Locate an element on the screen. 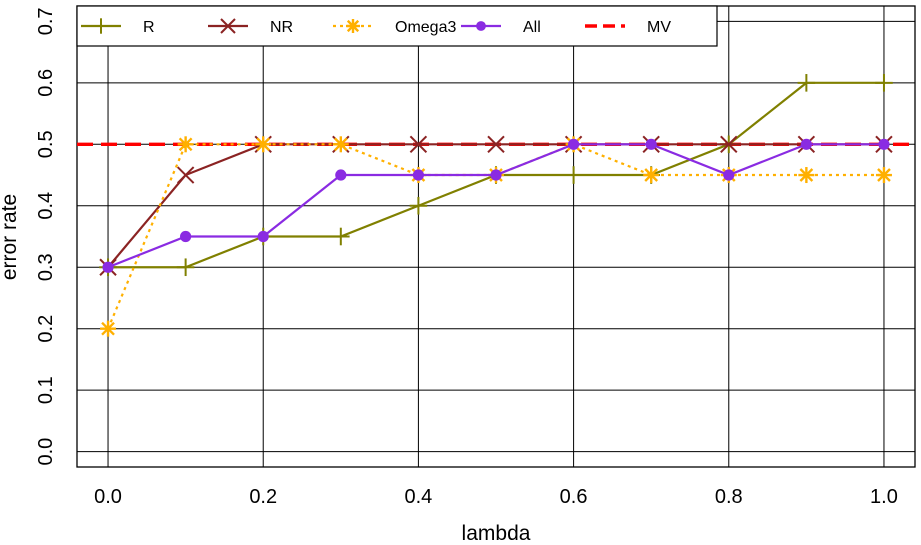 The width and height of the screenshot is (921, 545). legend-entry-r: R is located at coordinates (118, 27).